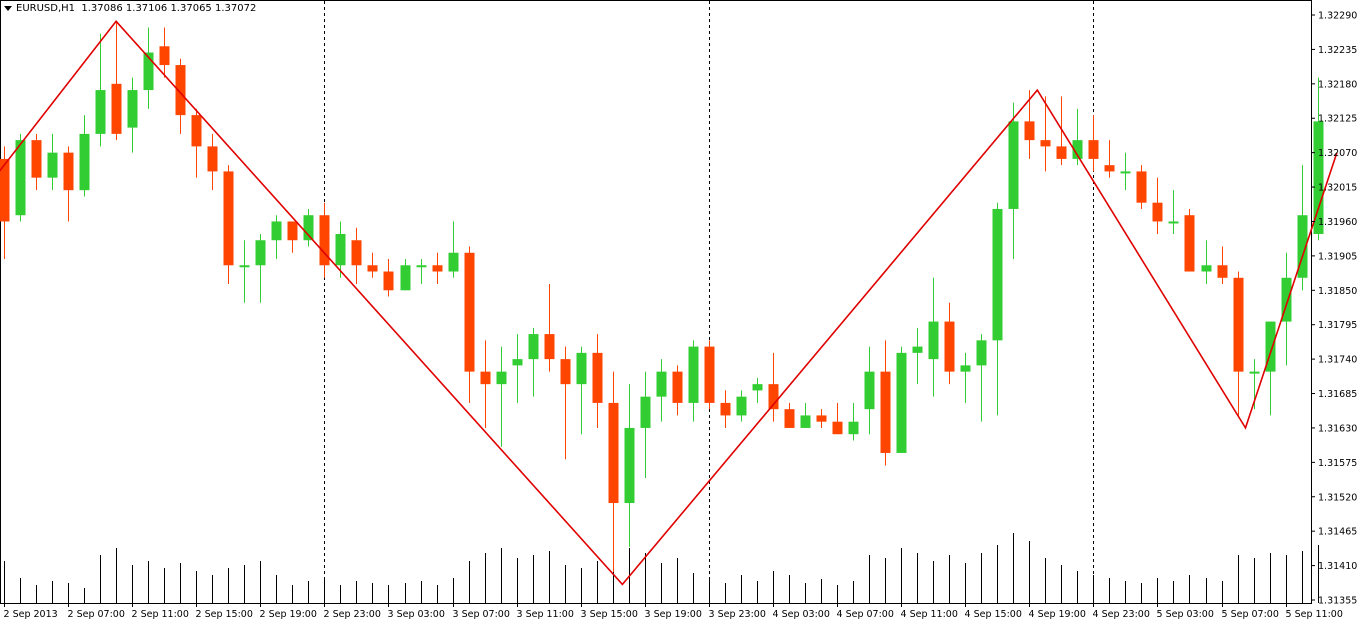 Image resolution: width=1359 pixels, height=622 pixels. I want to click on time-tick-label: 5 Sep 03:00, so click(1185, 614).